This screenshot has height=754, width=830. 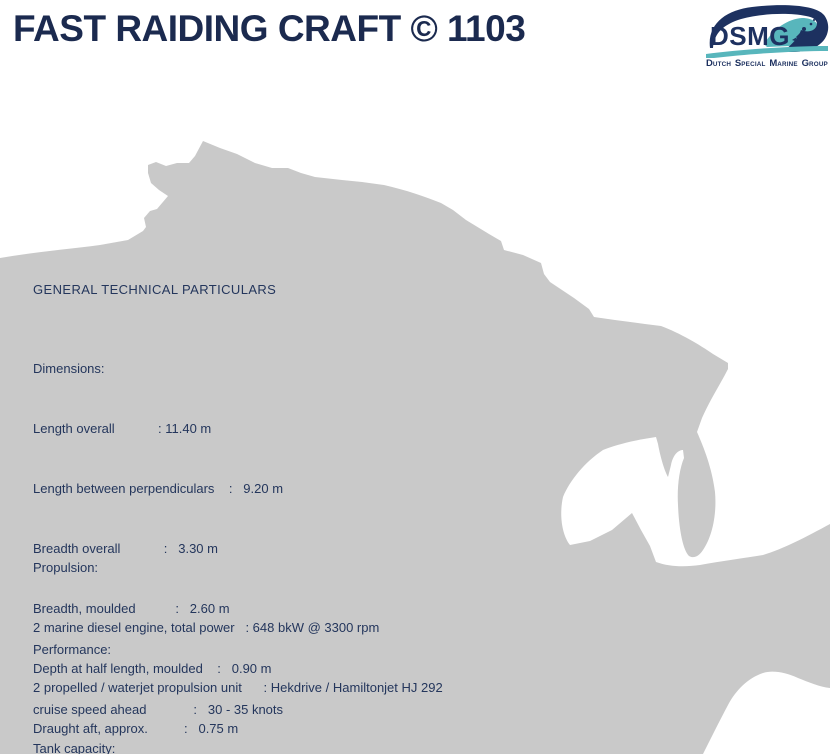 I want to click on diver-icon, so click(x=803, y=30).